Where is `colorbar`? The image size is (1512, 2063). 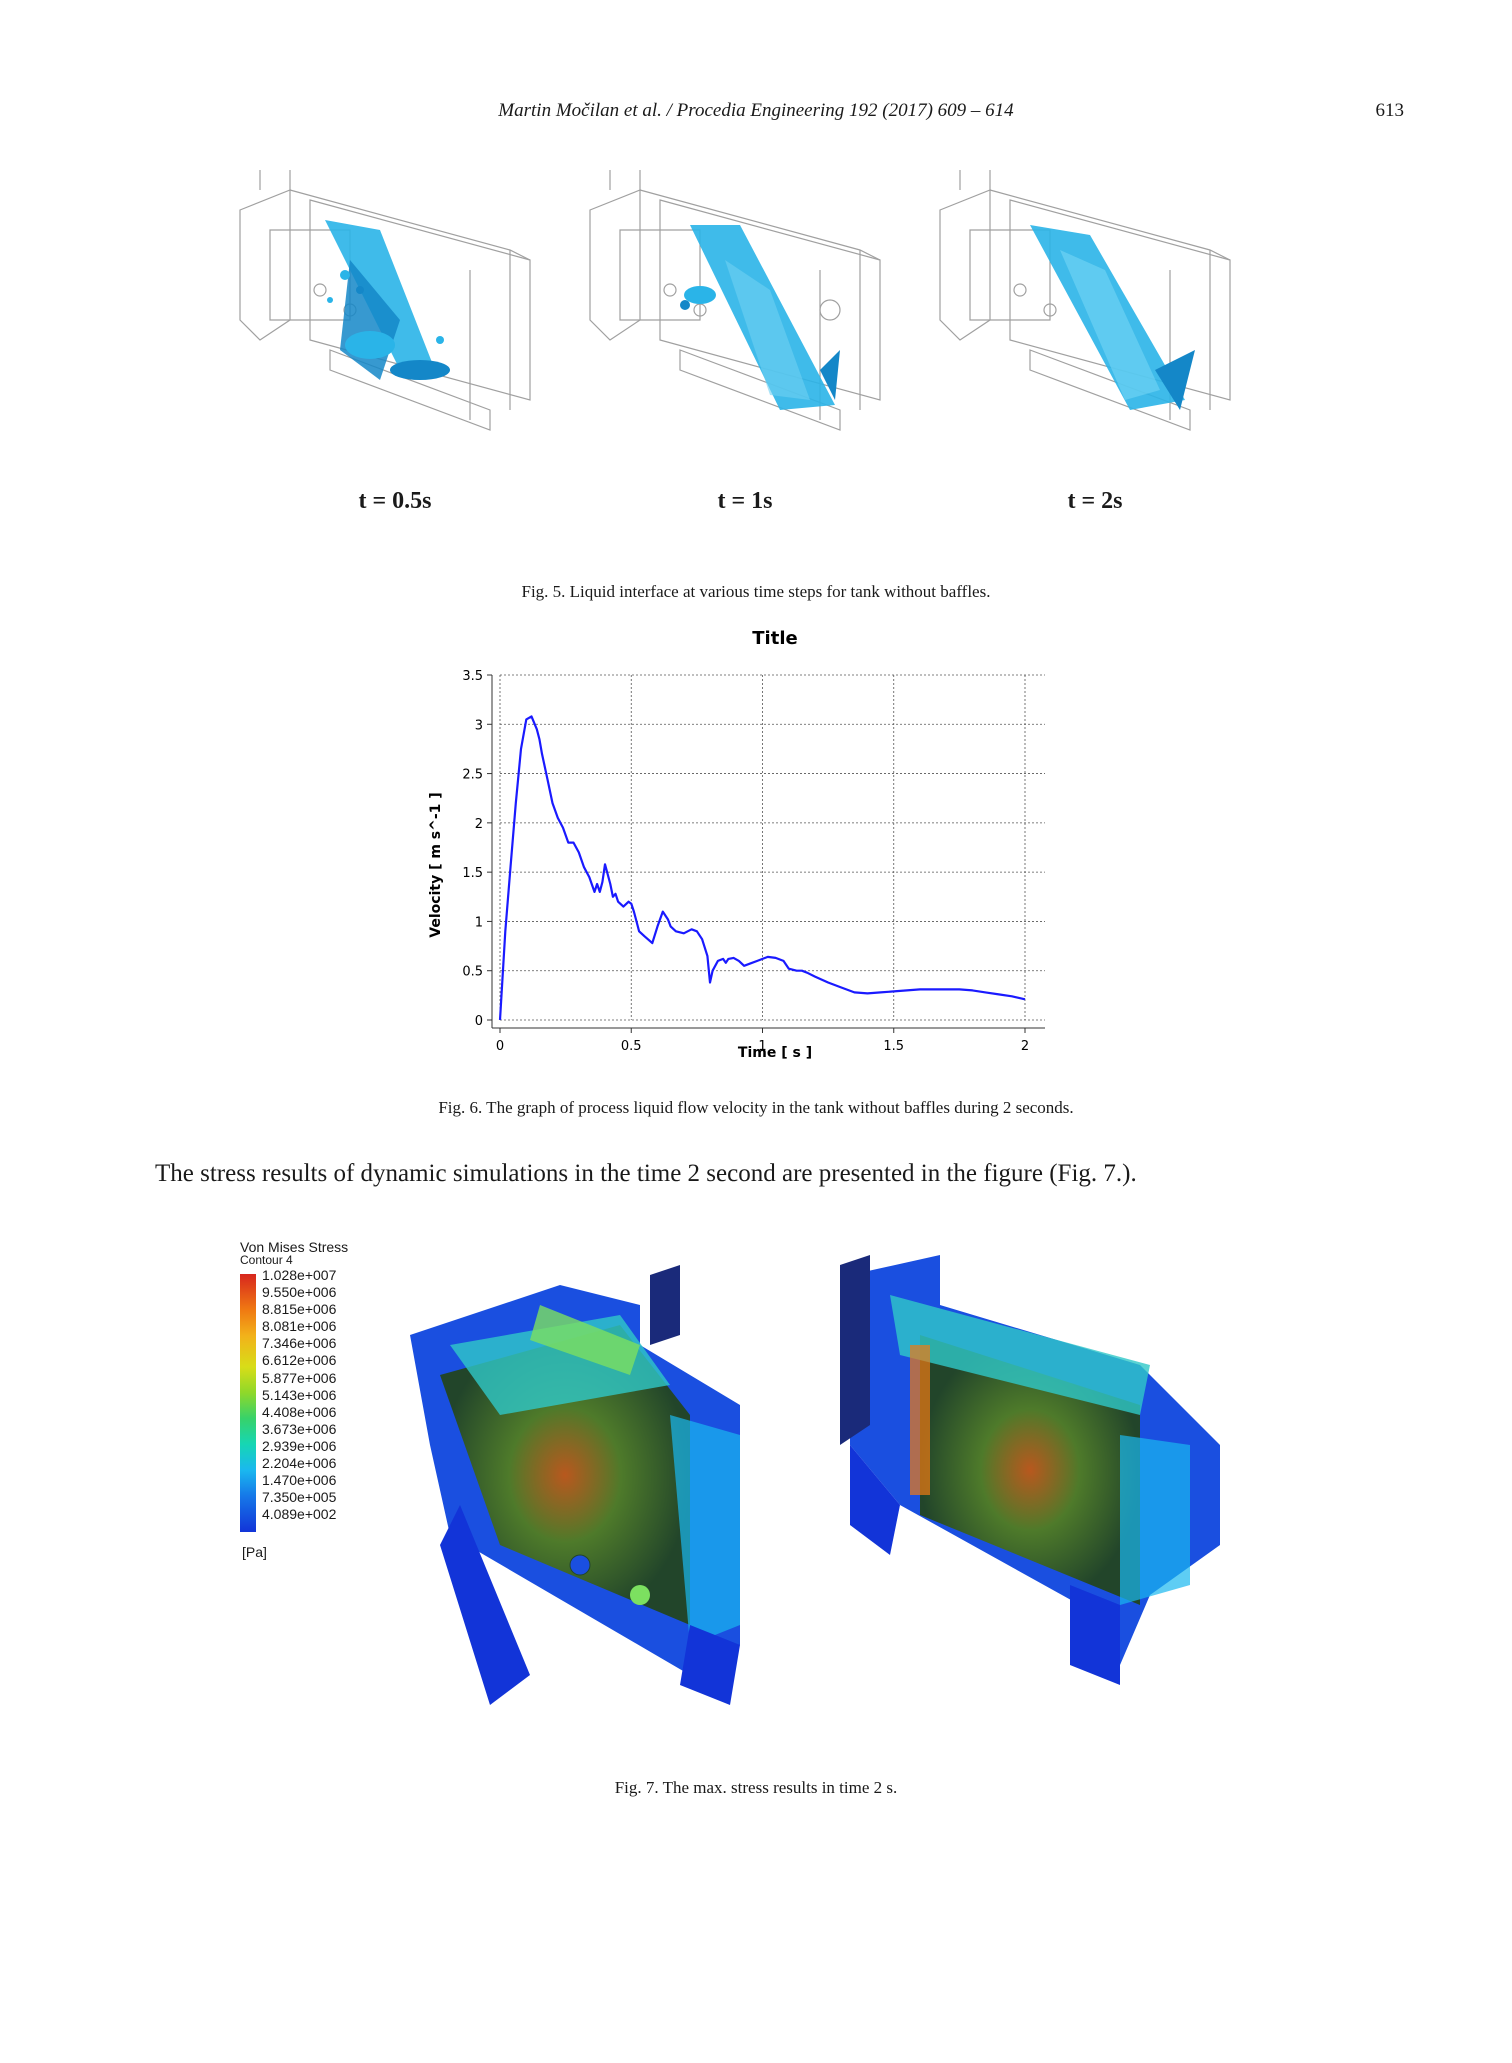
colorbar is located at coordinates (248, 1403).